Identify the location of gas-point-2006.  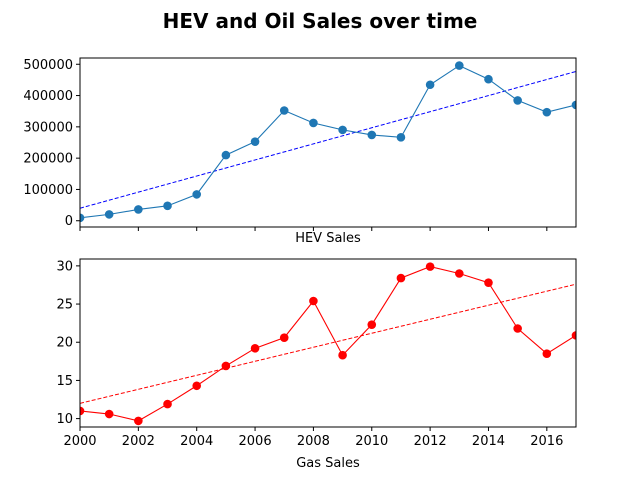
(255, 348).